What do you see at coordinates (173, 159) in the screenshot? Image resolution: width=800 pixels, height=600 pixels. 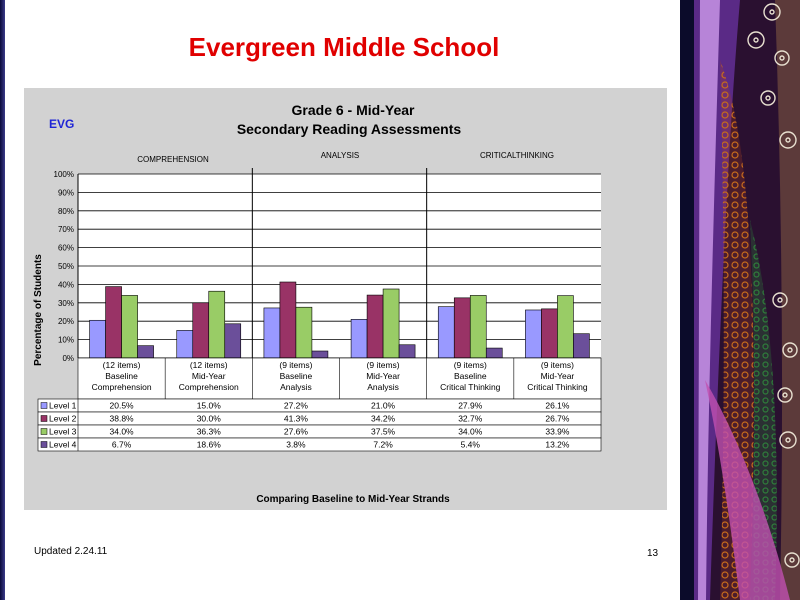 I see `section-label: COMPREHENSION` at bounding box center [173, 159].